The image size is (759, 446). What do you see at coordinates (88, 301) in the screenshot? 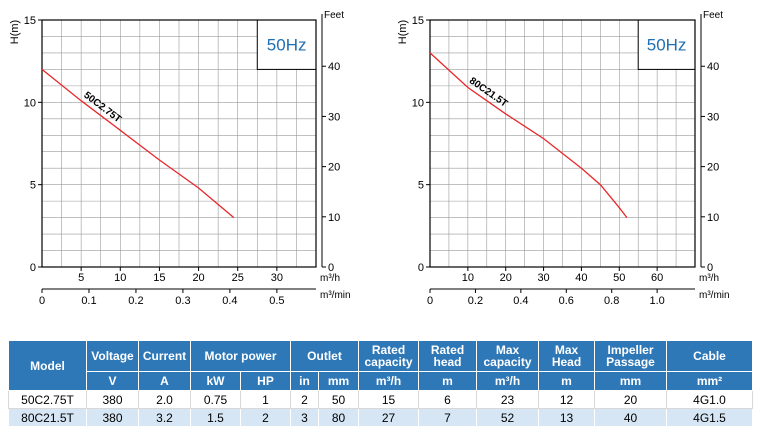
I see `x2-tick-label: 0.1` at bounding box center [88, 301].